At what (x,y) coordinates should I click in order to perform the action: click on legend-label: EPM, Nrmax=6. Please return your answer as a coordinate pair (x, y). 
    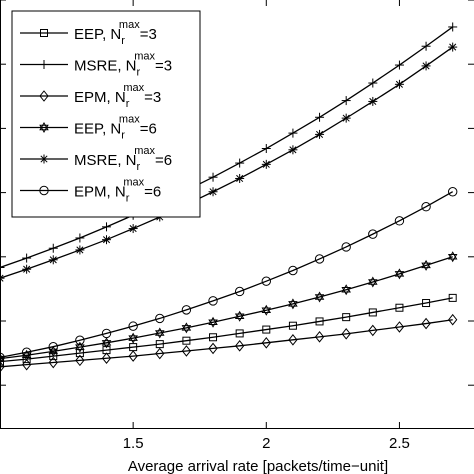
    Looking at the image, I should click on (117, 191).